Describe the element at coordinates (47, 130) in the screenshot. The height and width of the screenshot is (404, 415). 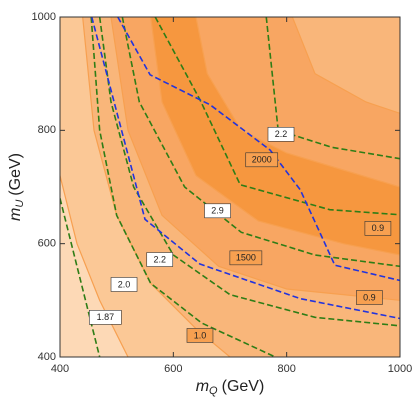
I see `y-tick-label: 800` at that location.